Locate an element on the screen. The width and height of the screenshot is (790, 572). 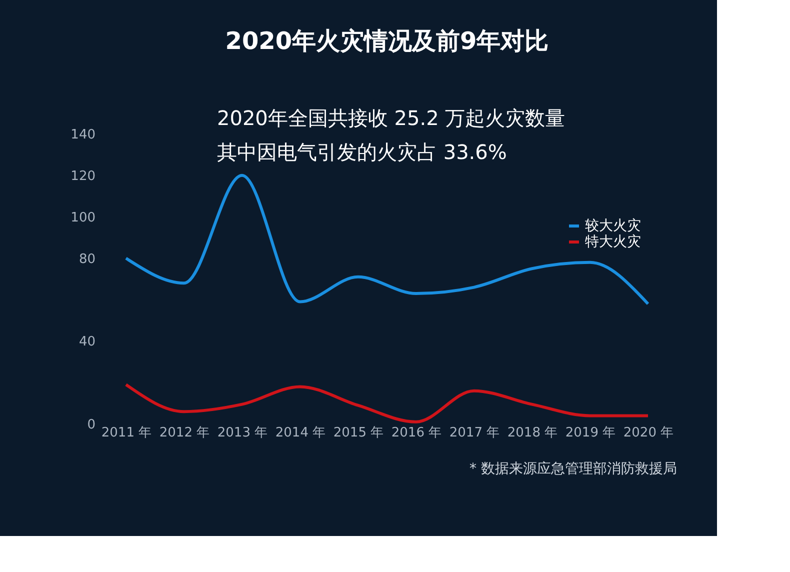
x-tick-label: 2019 年 is located at coordinates (590, 433).